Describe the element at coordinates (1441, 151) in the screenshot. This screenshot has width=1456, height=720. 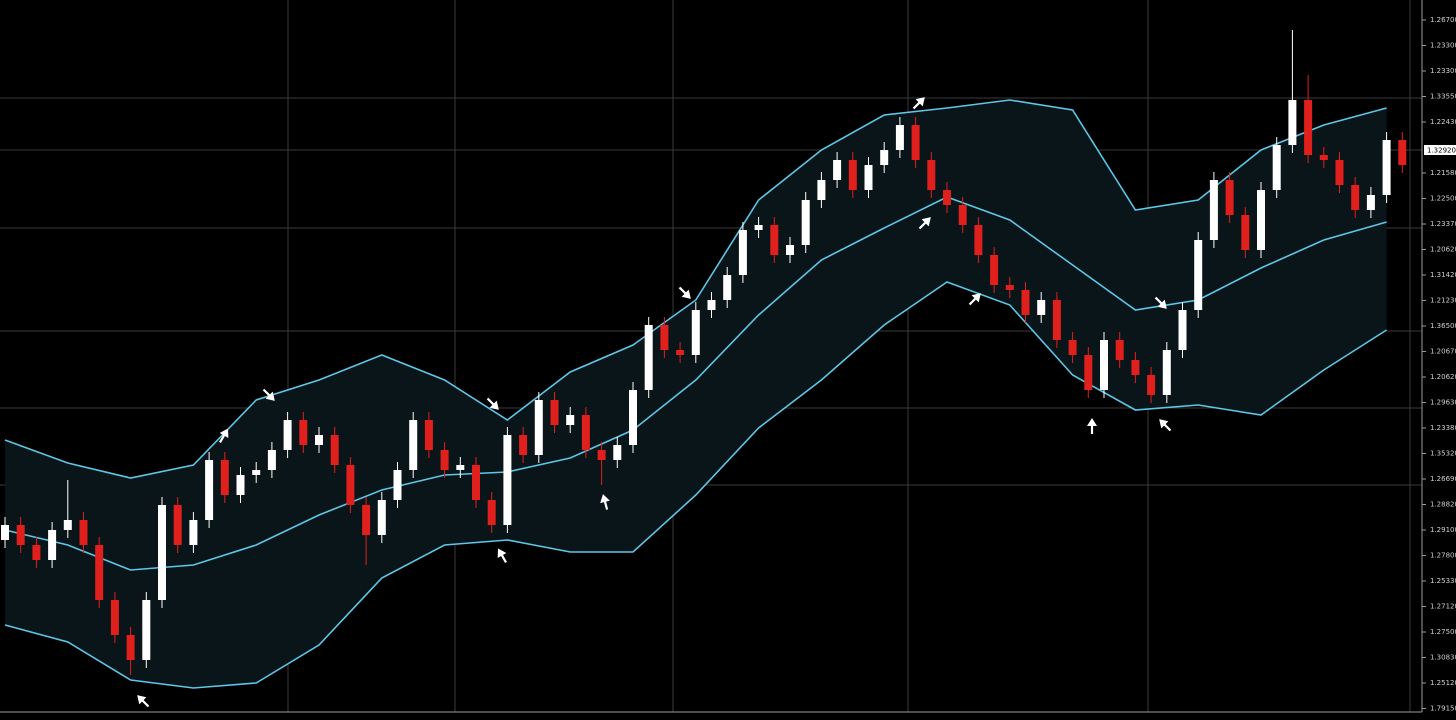
I see `current-price-label: 1.32920` at that location.